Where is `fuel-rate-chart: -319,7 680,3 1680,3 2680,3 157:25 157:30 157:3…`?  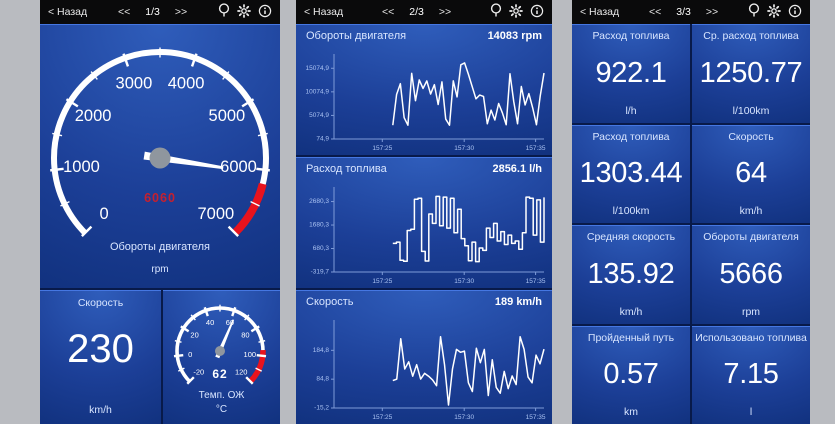 fuel-rate-chart: -319,7 680,3 1680,3 2680,3 157:25 157:30 157:3… is located at coordinates (427, 236).